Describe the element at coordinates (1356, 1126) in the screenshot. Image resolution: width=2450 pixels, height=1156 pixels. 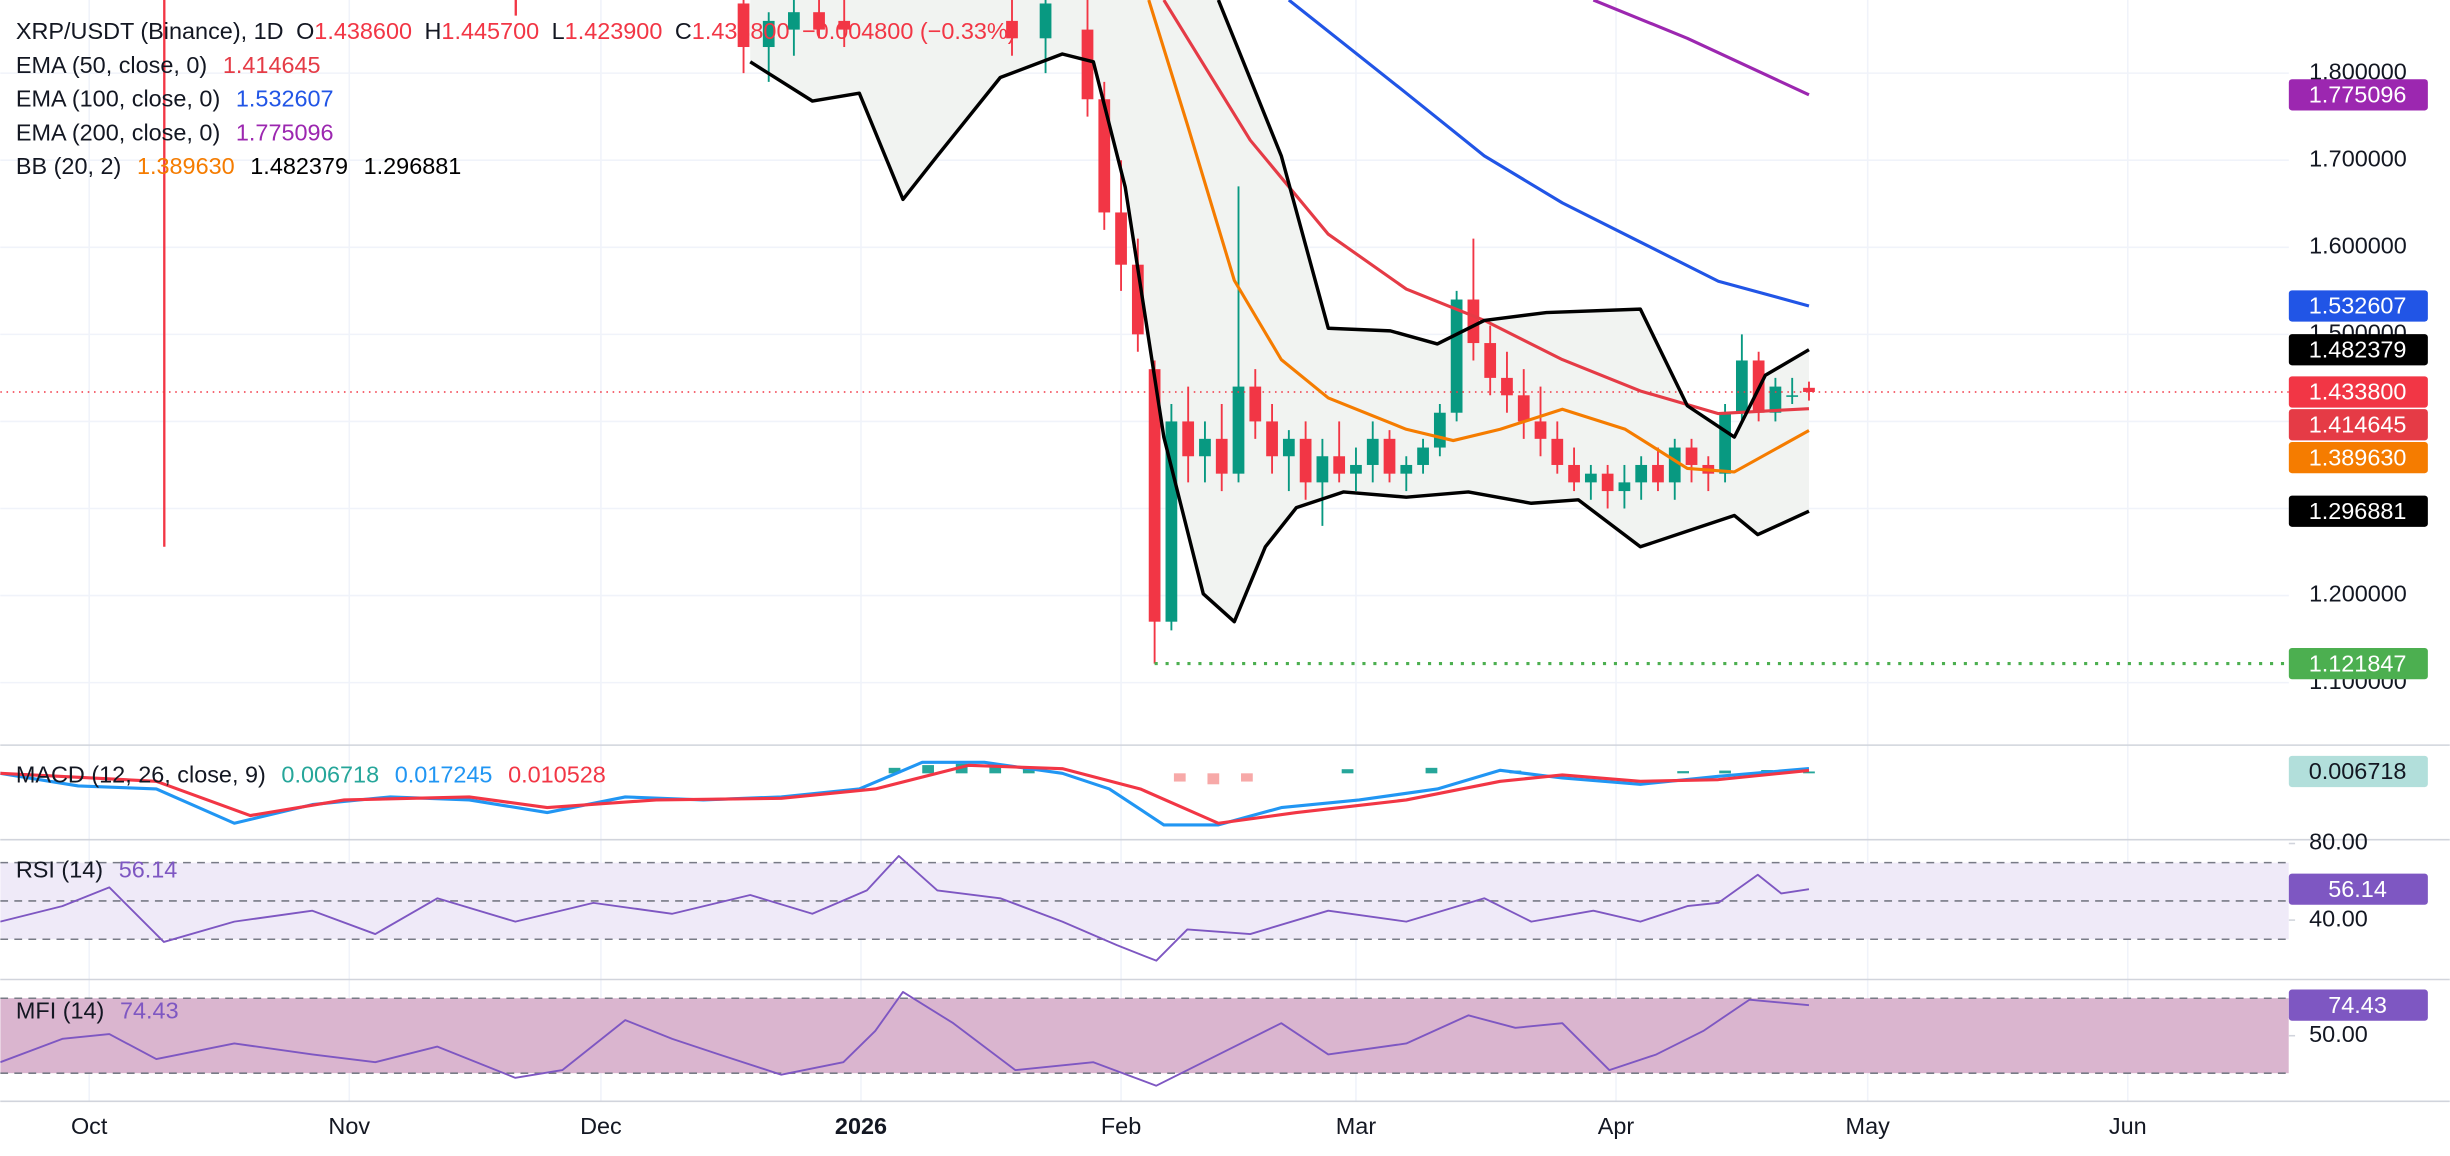
I see `x-tick-label: Mar` at that location.